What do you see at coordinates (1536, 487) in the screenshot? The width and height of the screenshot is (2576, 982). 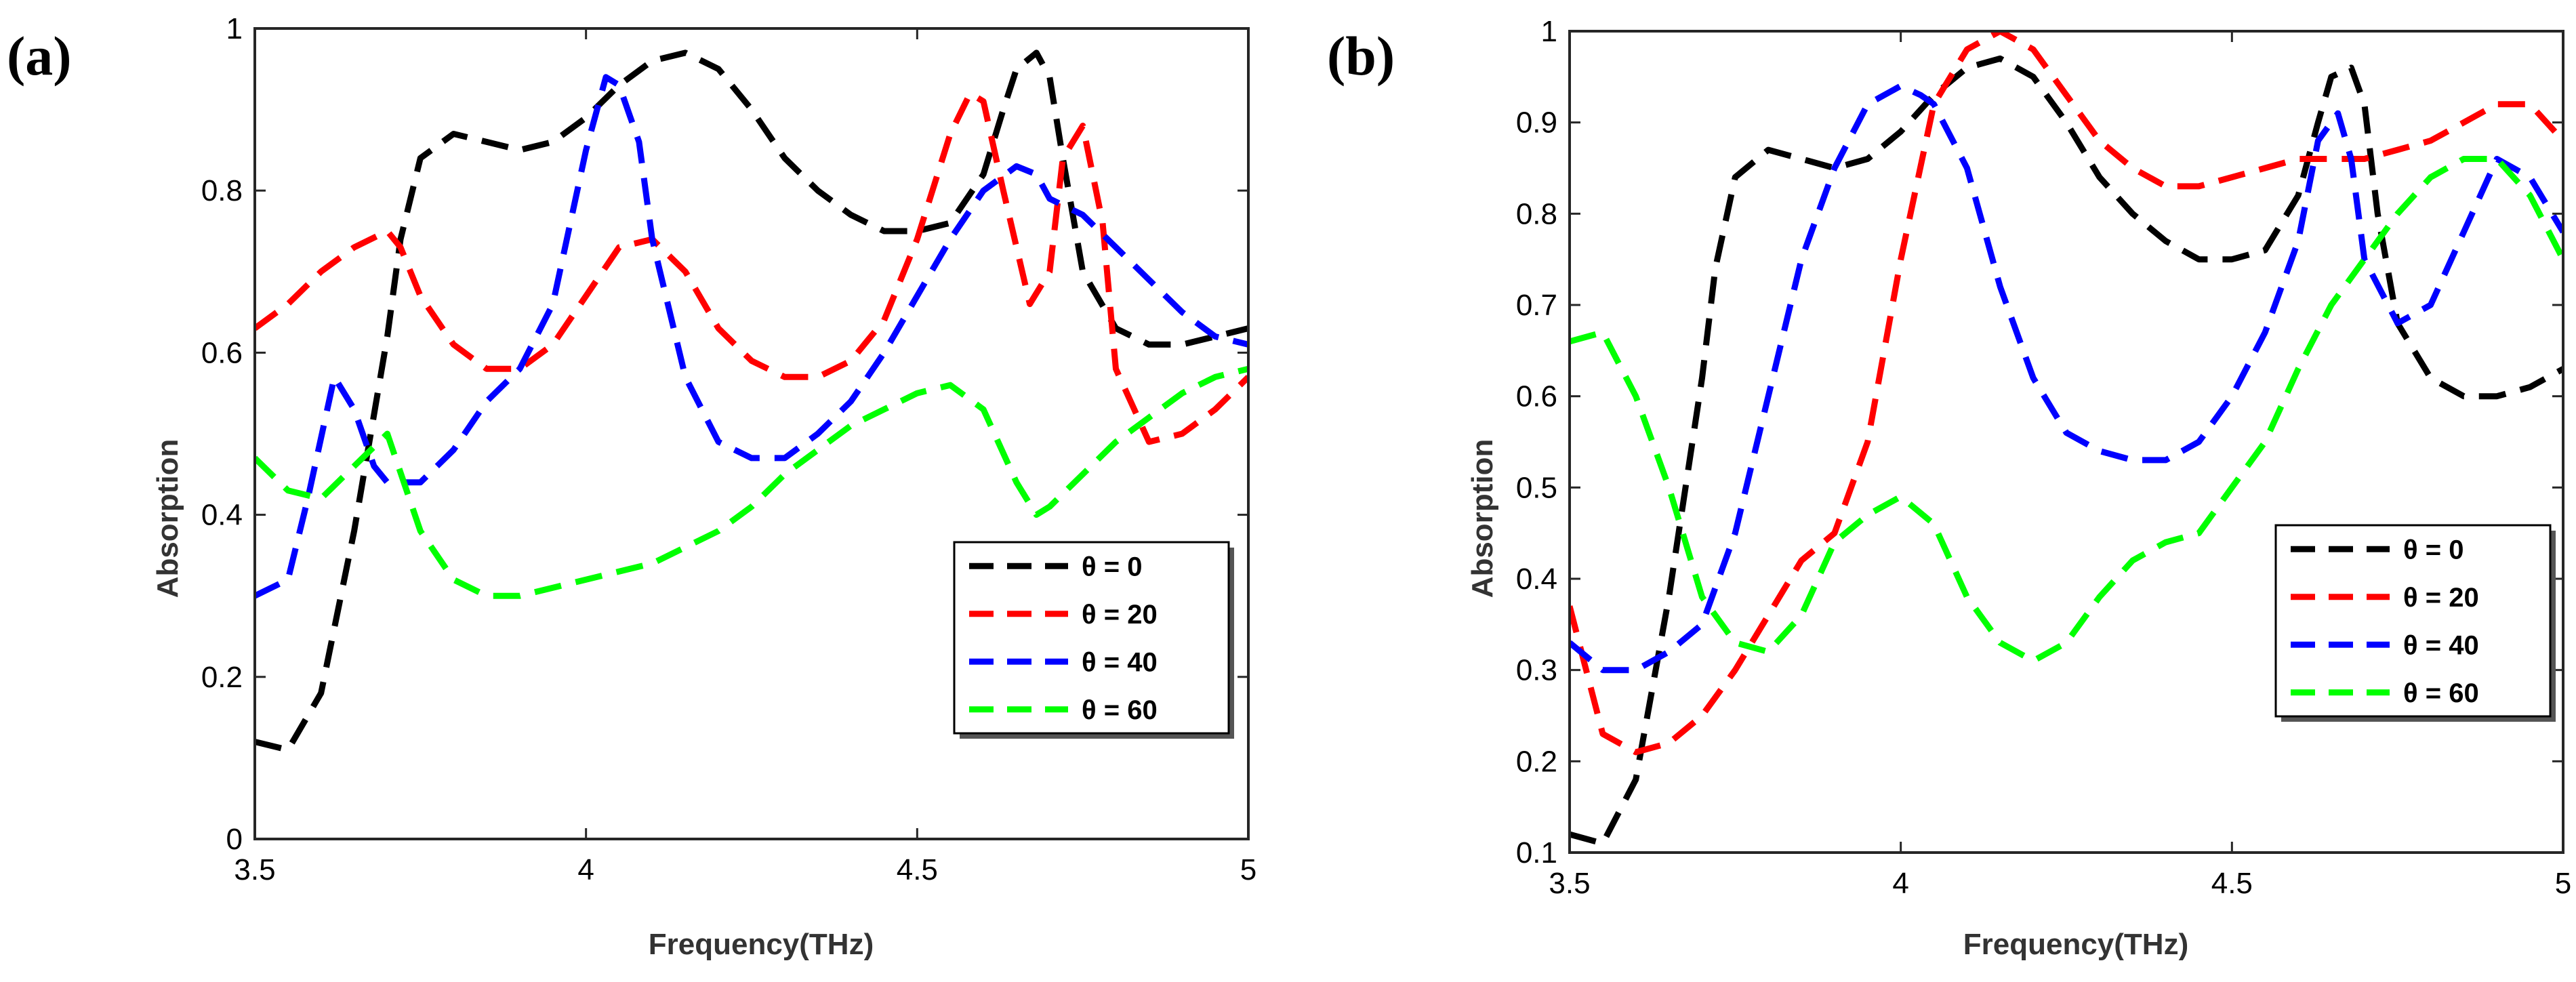 I see `y-tick-label: 0.5` at bounding box center [1536, 487].